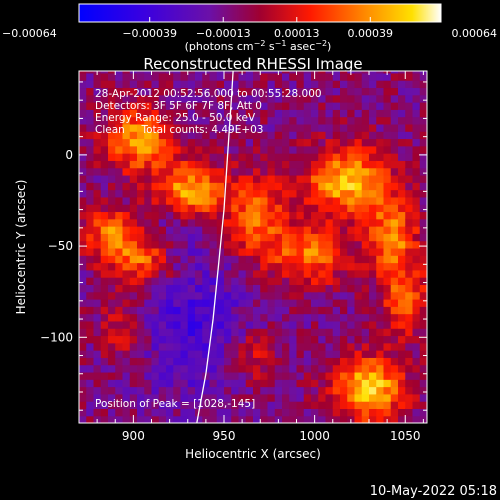  Describe the element at coordinates (224, 436) in the screenshot. I see `x-tick-label: 950` at that location.